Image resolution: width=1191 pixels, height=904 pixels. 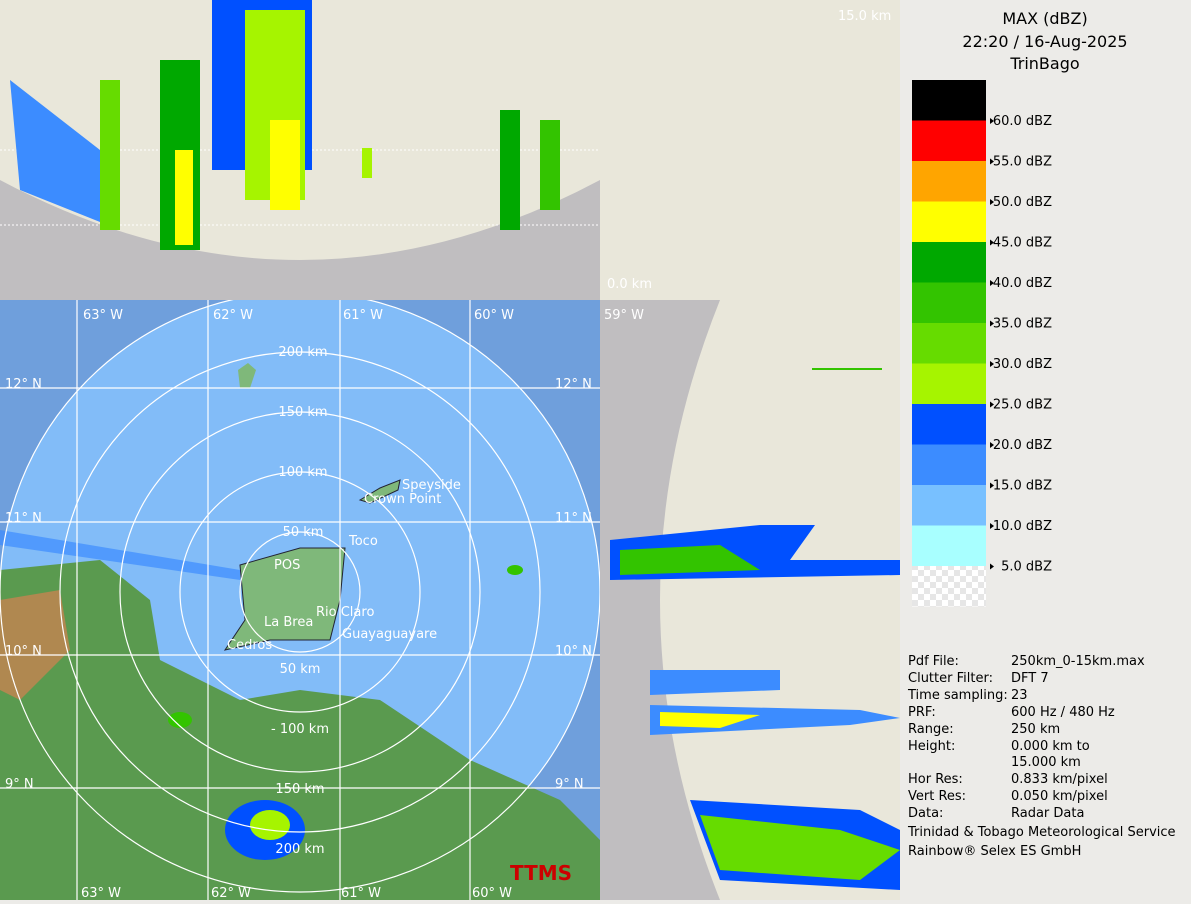 I want to click on legend-label: 5.0 dBZ, so click(x=1026, y=567).